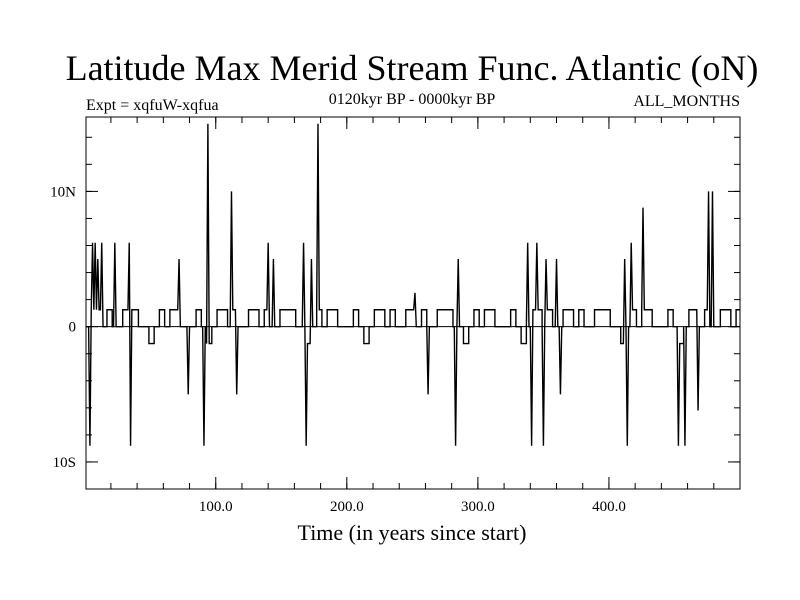 The height and width of the screenshot is (600, 800). What do you see at coordinates (64, 463) in the screenshot?
I see `y-tick-label: 10S` at bounding box center [64, 463].